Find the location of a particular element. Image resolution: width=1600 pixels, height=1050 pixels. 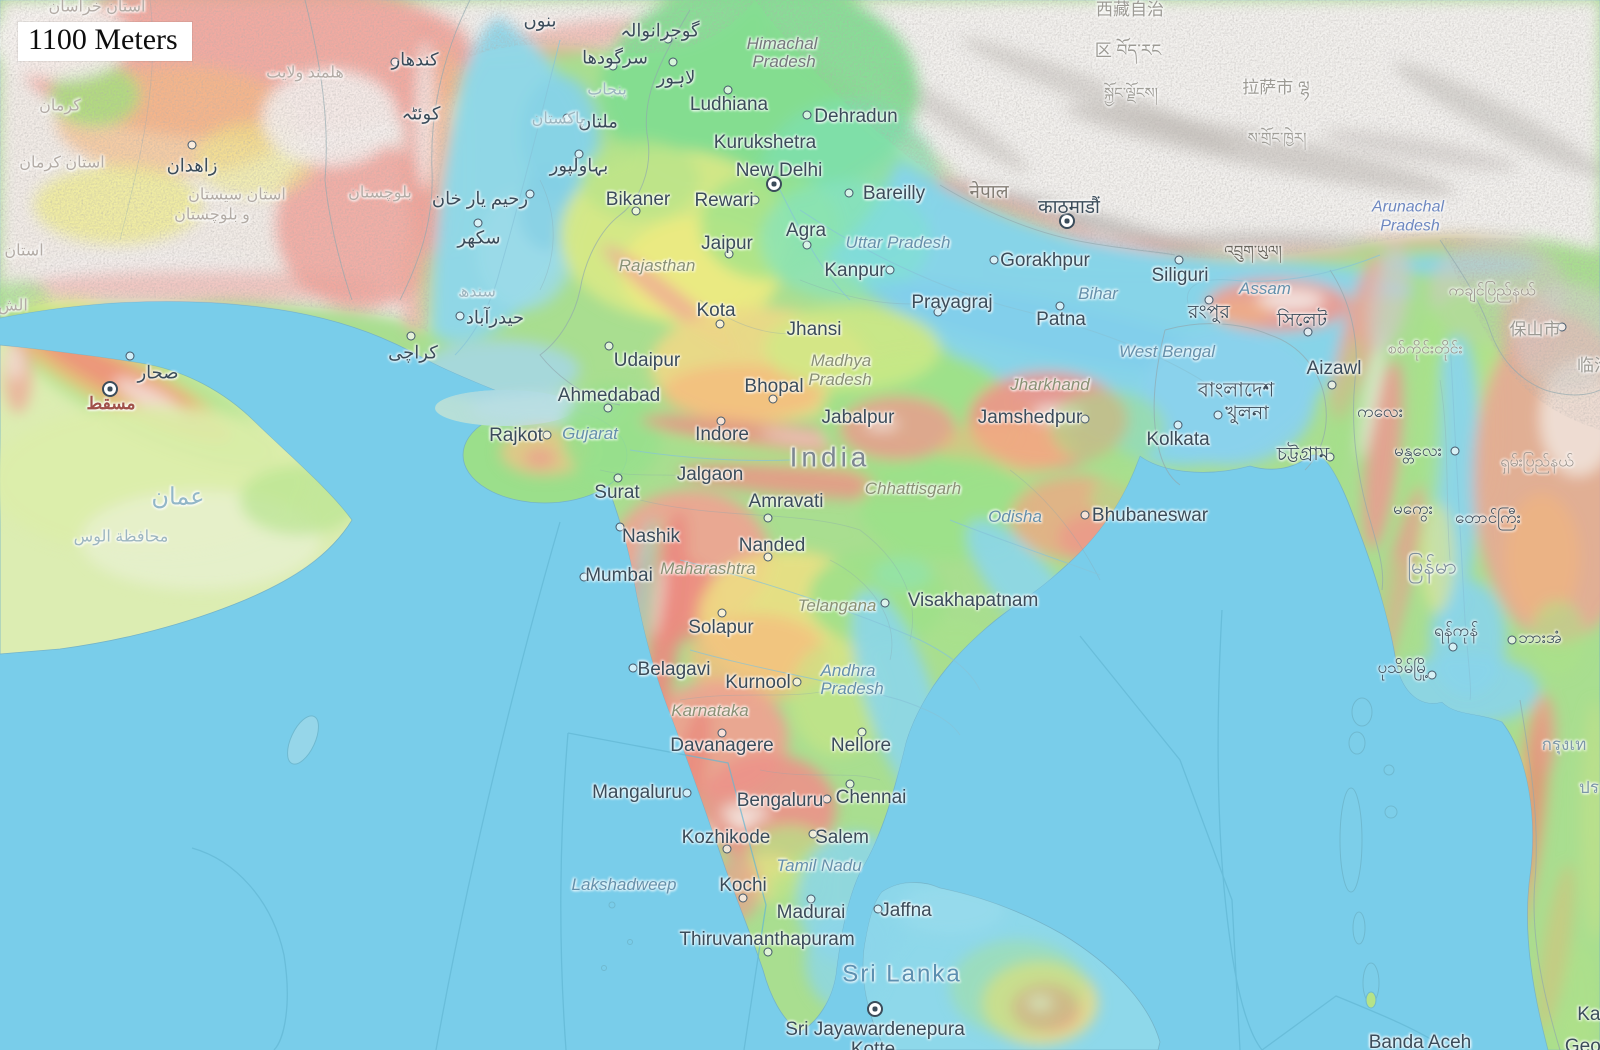

map-label-madhya-2: Pradesh is located at coordinates (840, 380).